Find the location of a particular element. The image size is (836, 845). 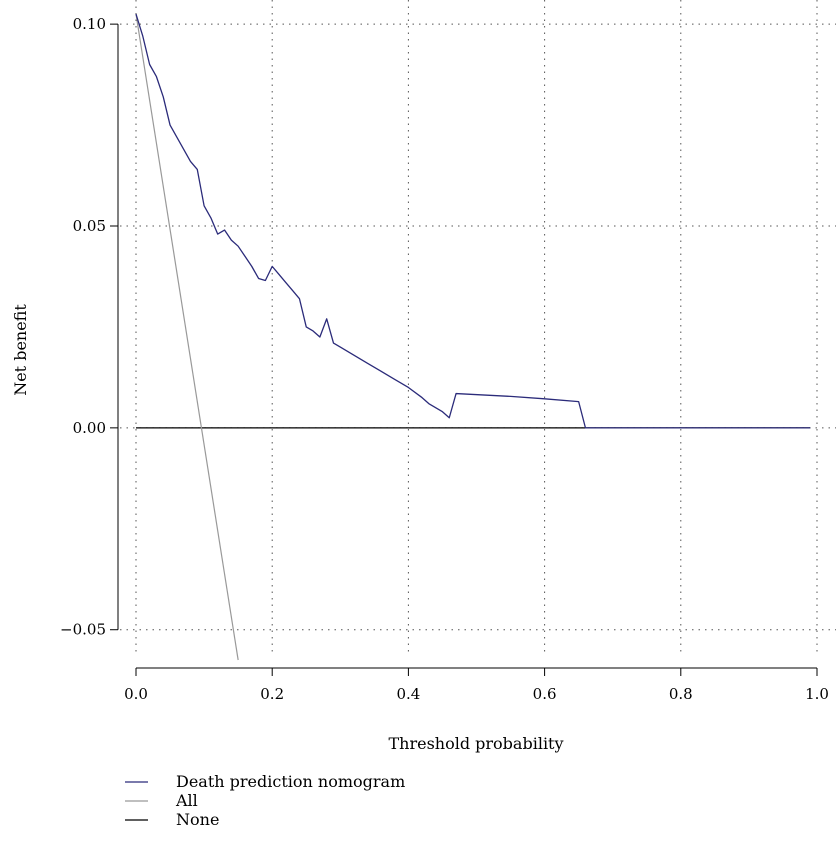

y-tick-label: 0.10 is located at coordinates (89, 24).